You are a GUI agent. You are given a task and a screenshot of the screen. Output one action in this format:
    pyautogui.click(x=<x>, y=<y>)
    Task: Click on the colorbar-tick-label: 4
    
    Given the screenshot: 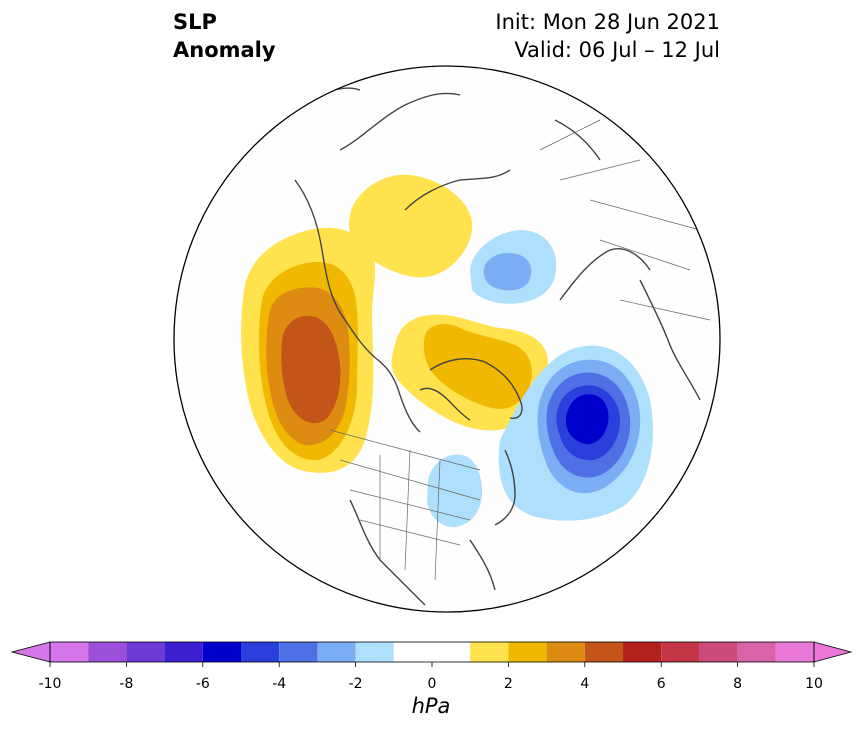 What is the action you would take?
    pyautogui.click(x=585, y=684)
    